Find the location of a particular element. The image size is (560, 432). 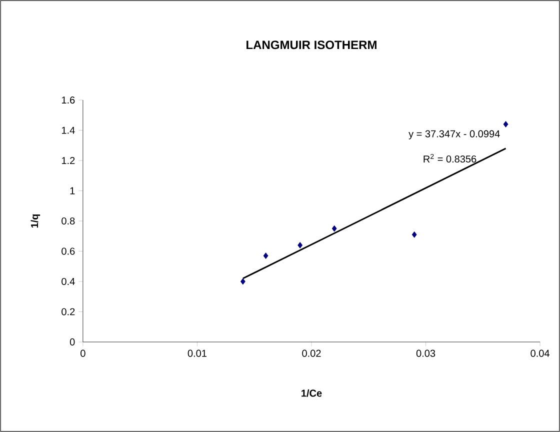

y-tick-label: 0.2 is located at coordinates (68, 312).